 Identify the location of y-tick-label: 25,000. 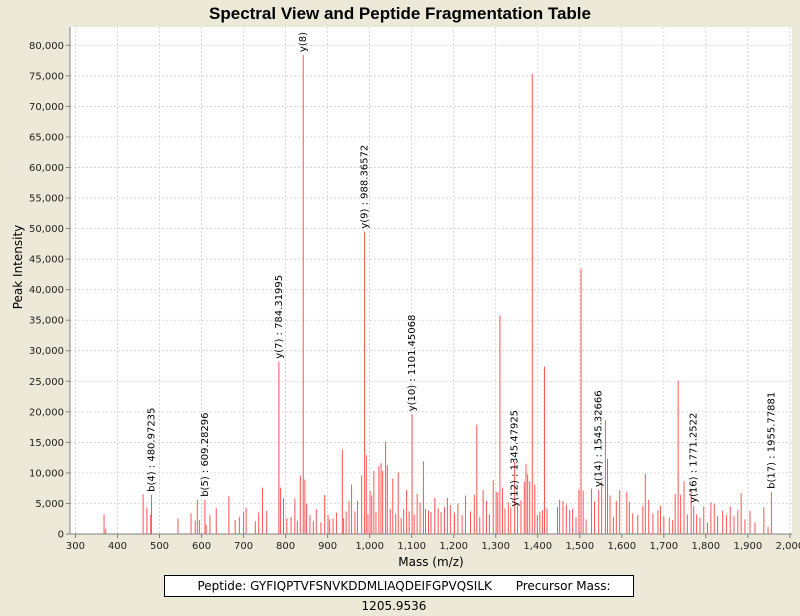
(46, 382).